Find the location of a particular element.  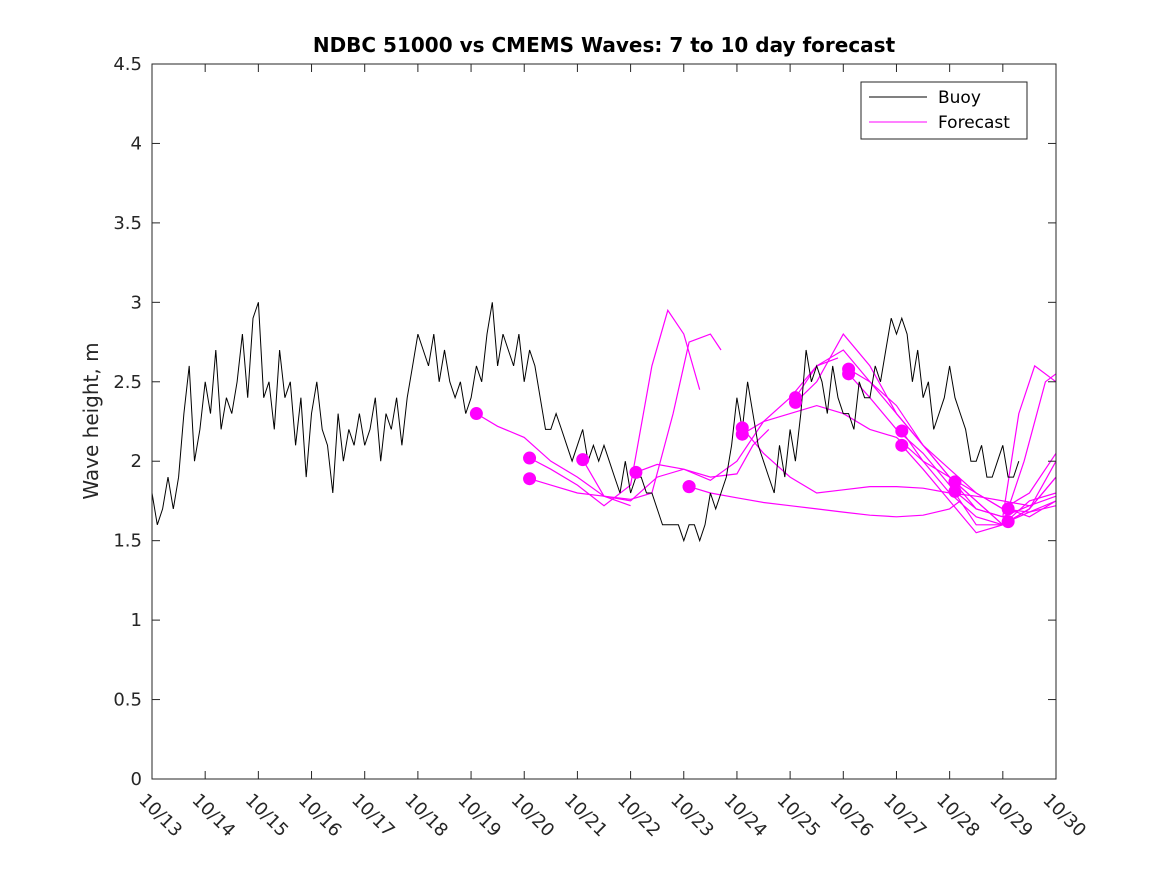

y-tick-label: 4 is located at coordinates (136, 143).